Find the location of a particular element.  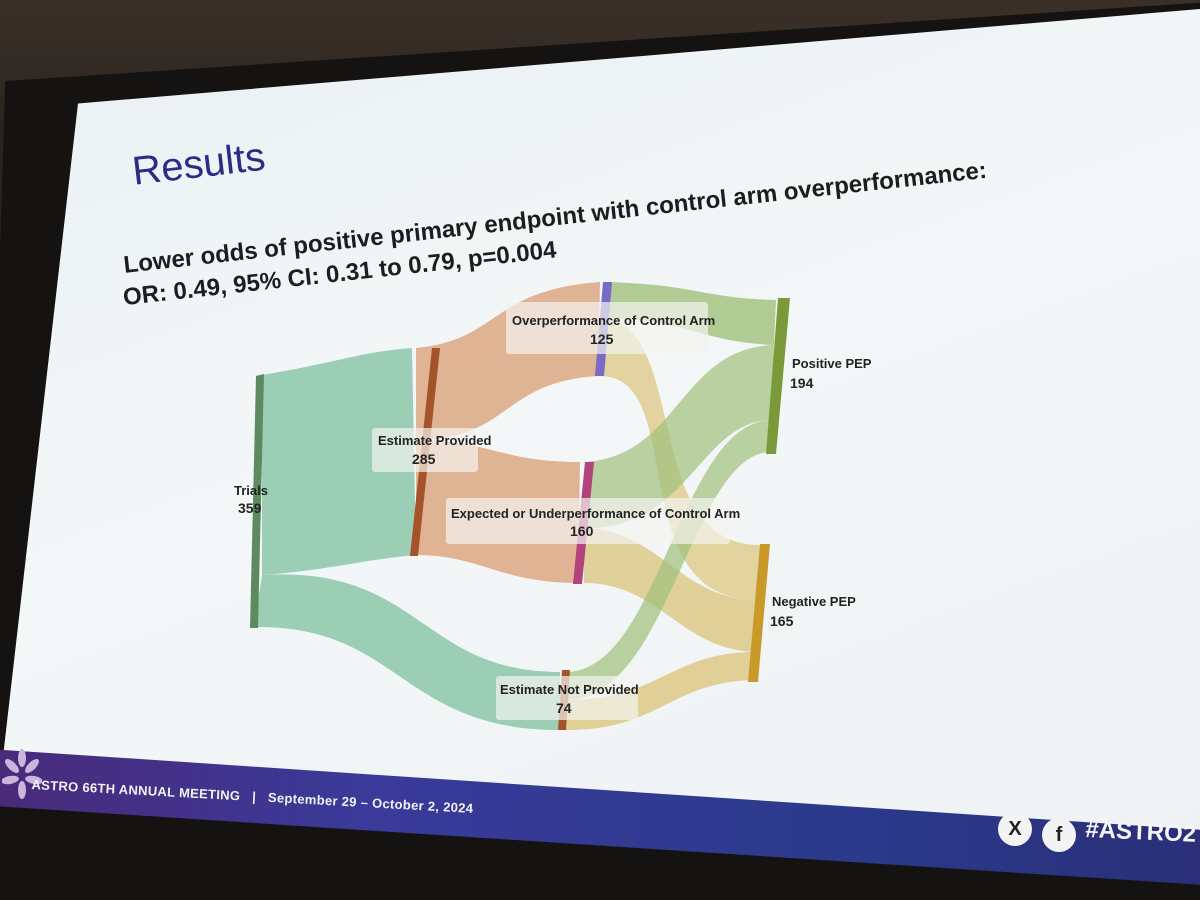

link-trials-estimate-provided is located at coordinates (339, 461).